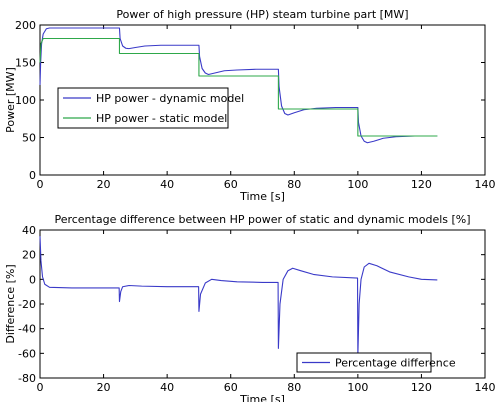 This screenshot has height=402, width=500. Describe the element at coordinates (29, 230) in the screenshot. I see `y-tick-label: 40` at that location.